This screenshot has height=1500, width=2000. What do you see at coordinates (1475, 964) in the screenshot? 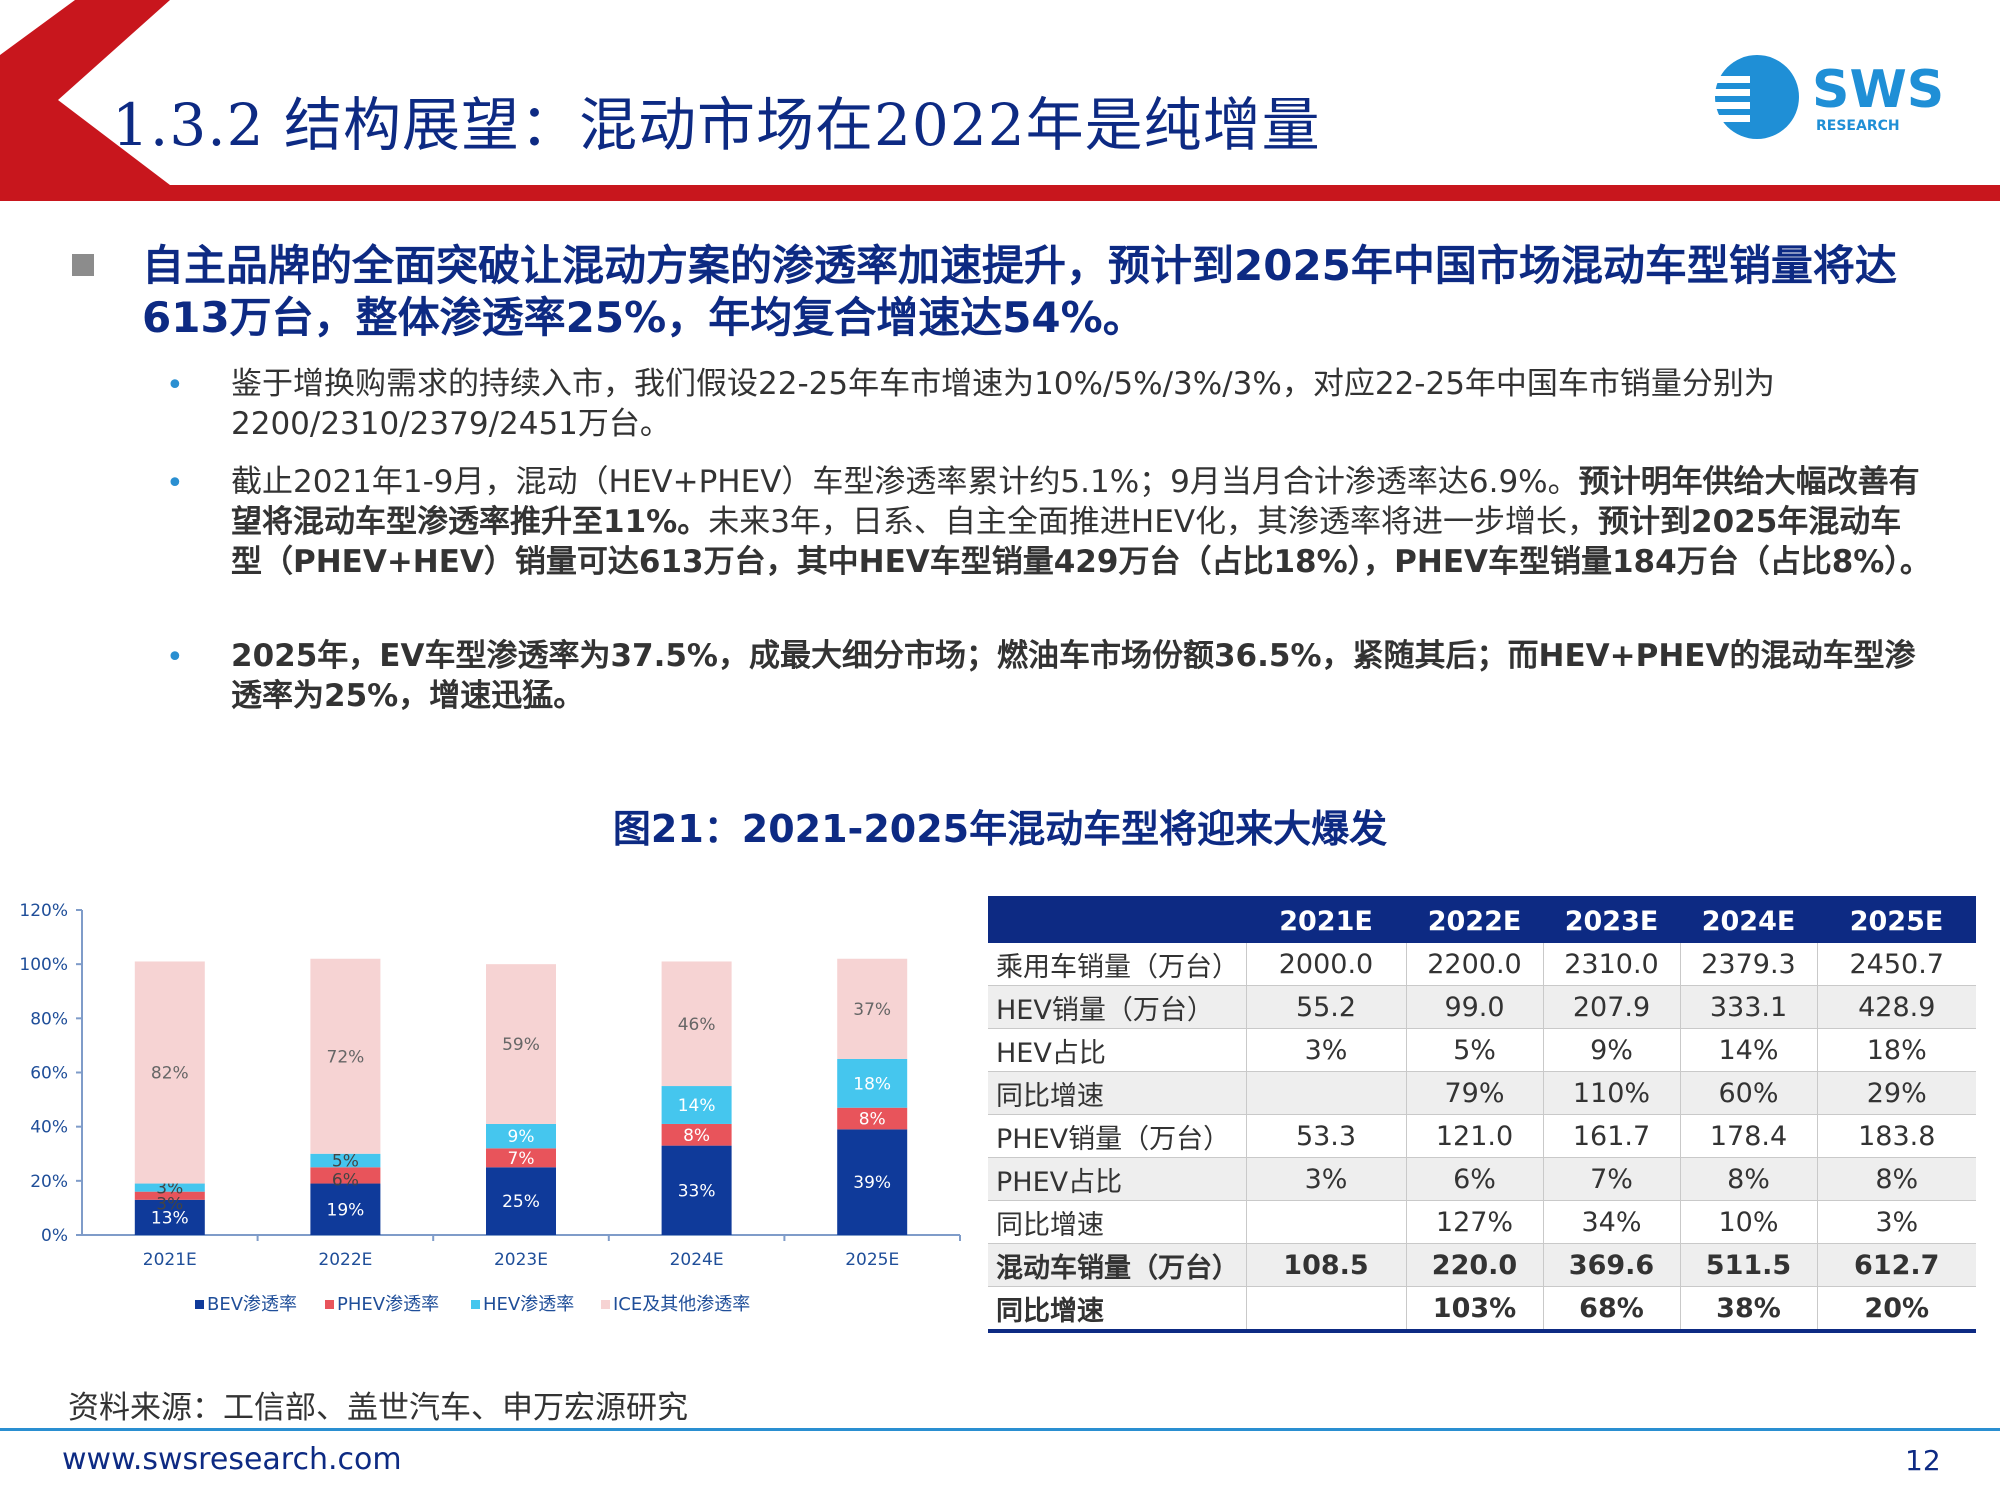
I see `table-cell: 2200.0` at bounding box center [1475, 964].